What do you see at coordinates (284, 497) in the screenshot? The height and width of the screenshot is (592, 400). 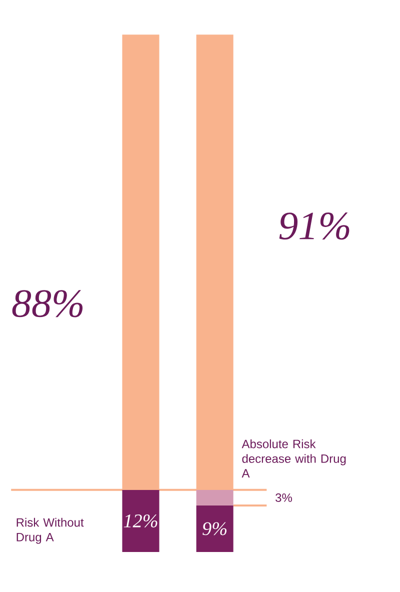 I see `text: 3%` at bounding box center [284, 497].